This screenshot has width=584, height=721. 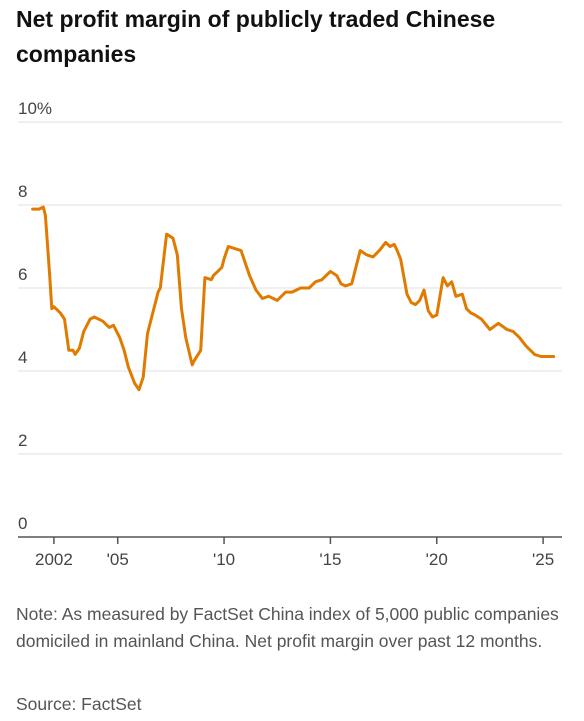 I want to click on chart-source: Source: FactSet, so click(x=79, y=704).